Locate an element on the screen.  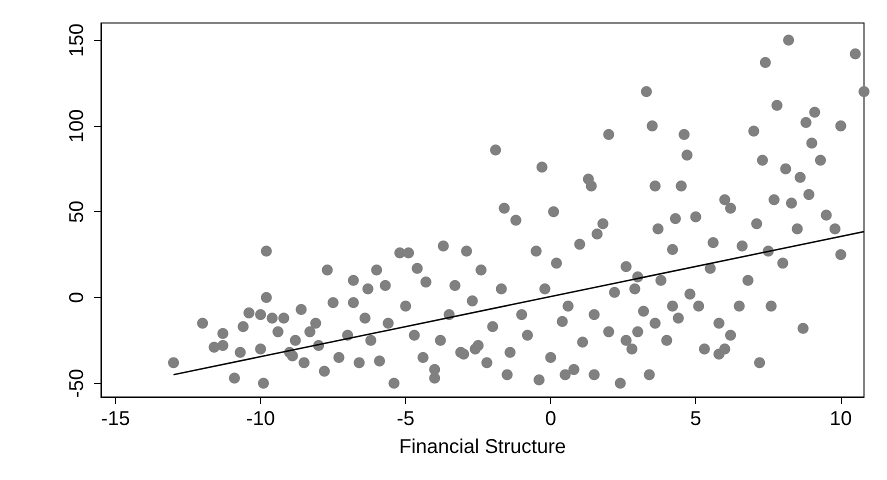
y-tick-label: 50 is located at coordinates (77, 211).